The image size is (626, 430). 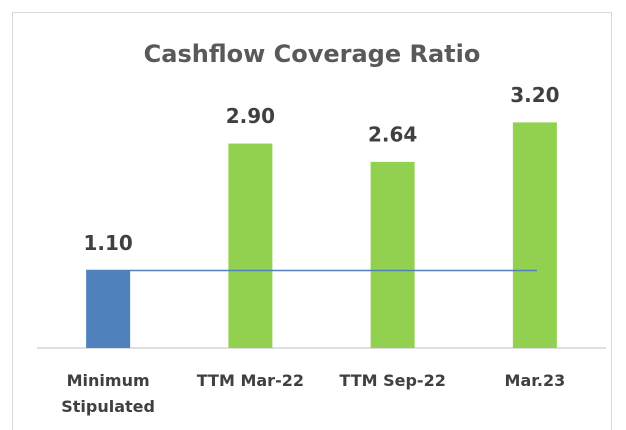 I want to click on x-tick-label: Mar.23, so click(x=535, y=380).